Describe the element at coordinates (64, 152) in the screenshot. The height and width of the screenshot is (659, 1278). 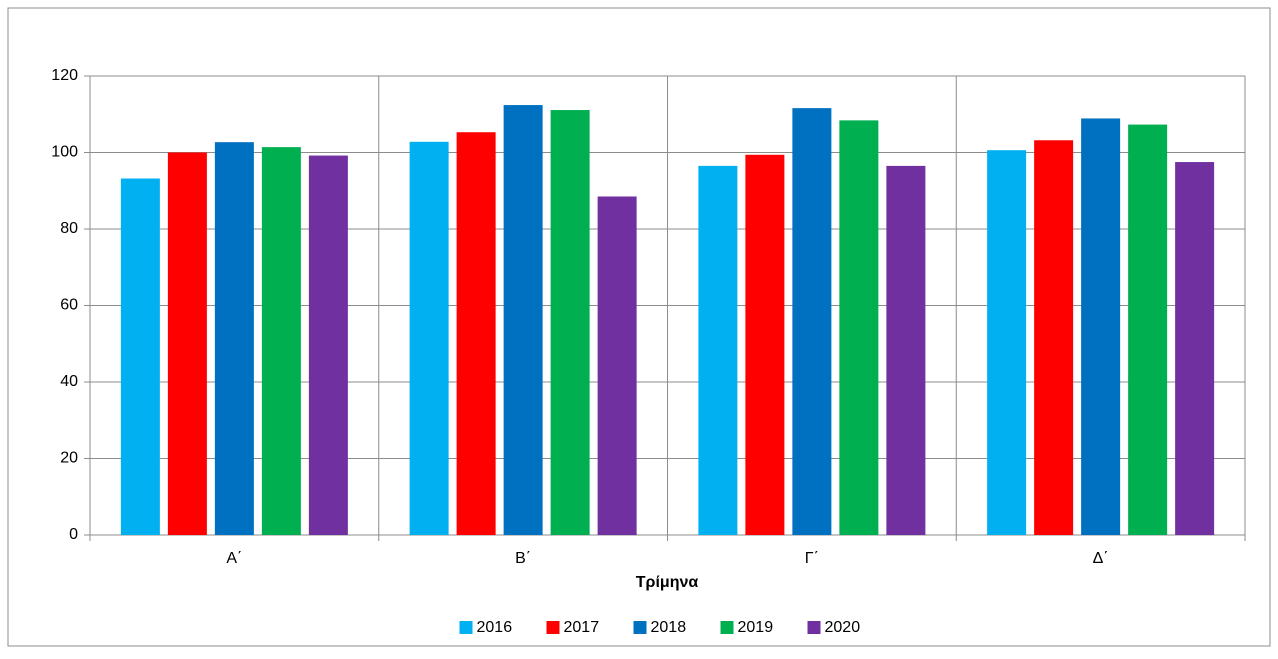
I see `y-tick-label: 100` at that location.